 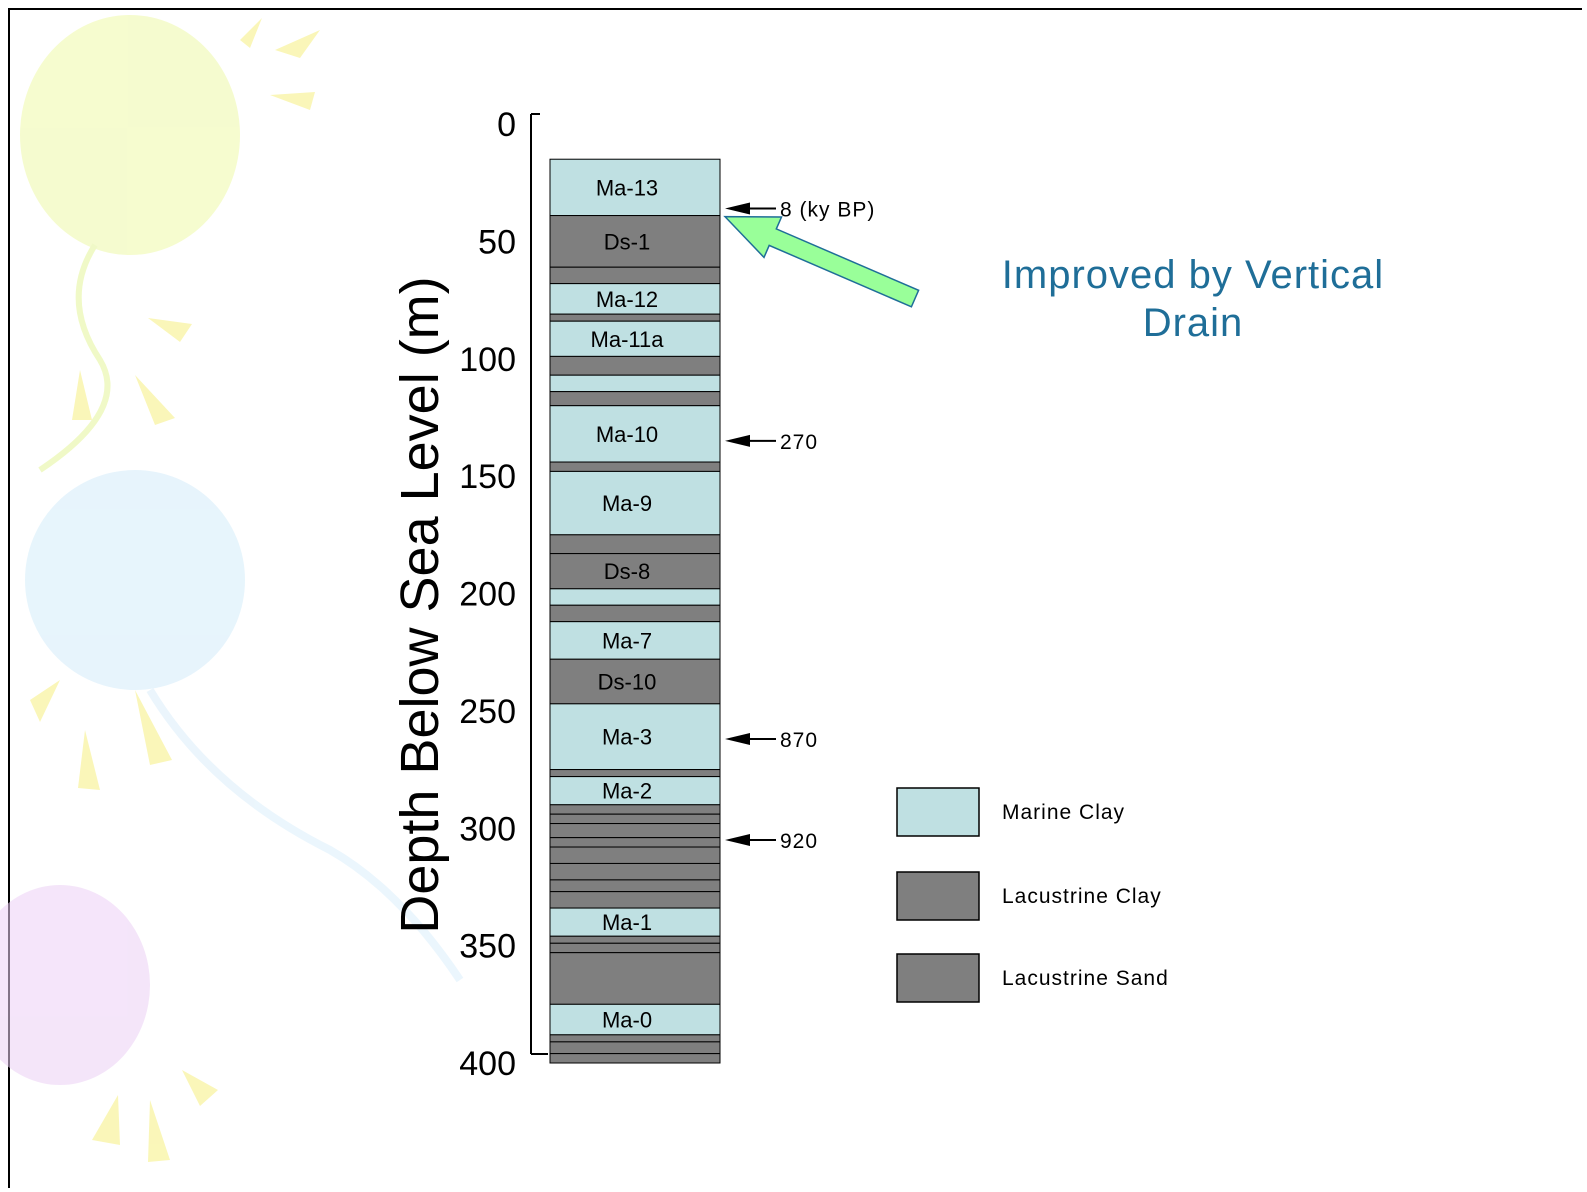 I want to click on callout-text-line-1: Improved by Vertical, so click(x=1193, y=275).